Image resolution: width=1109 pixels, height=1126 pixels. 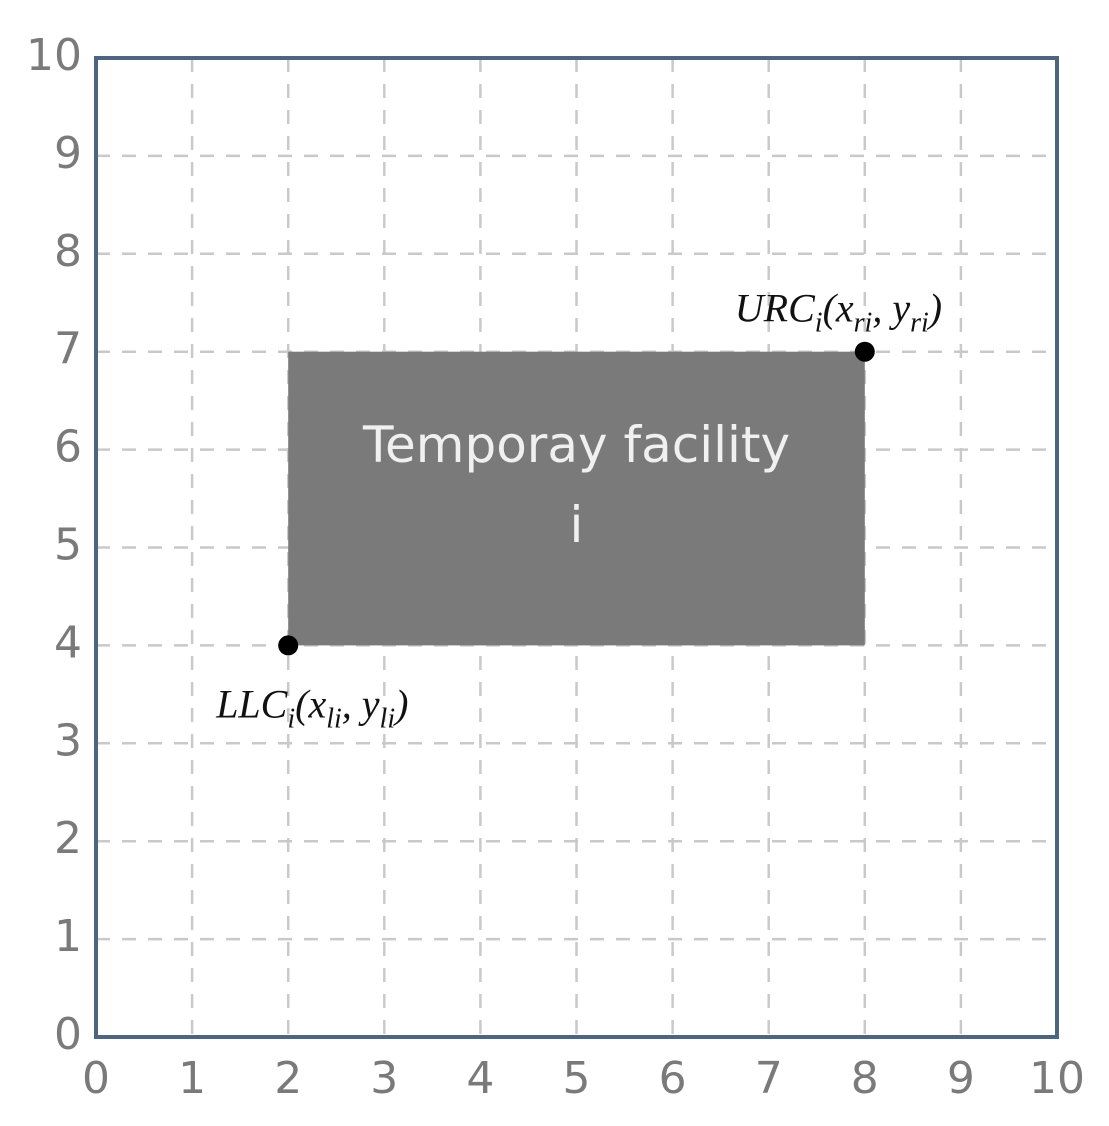 What do you see at coordinates (54, 55) in the screenshot?
I see `y-tick-label: 10` at bounding box center [54, 55].